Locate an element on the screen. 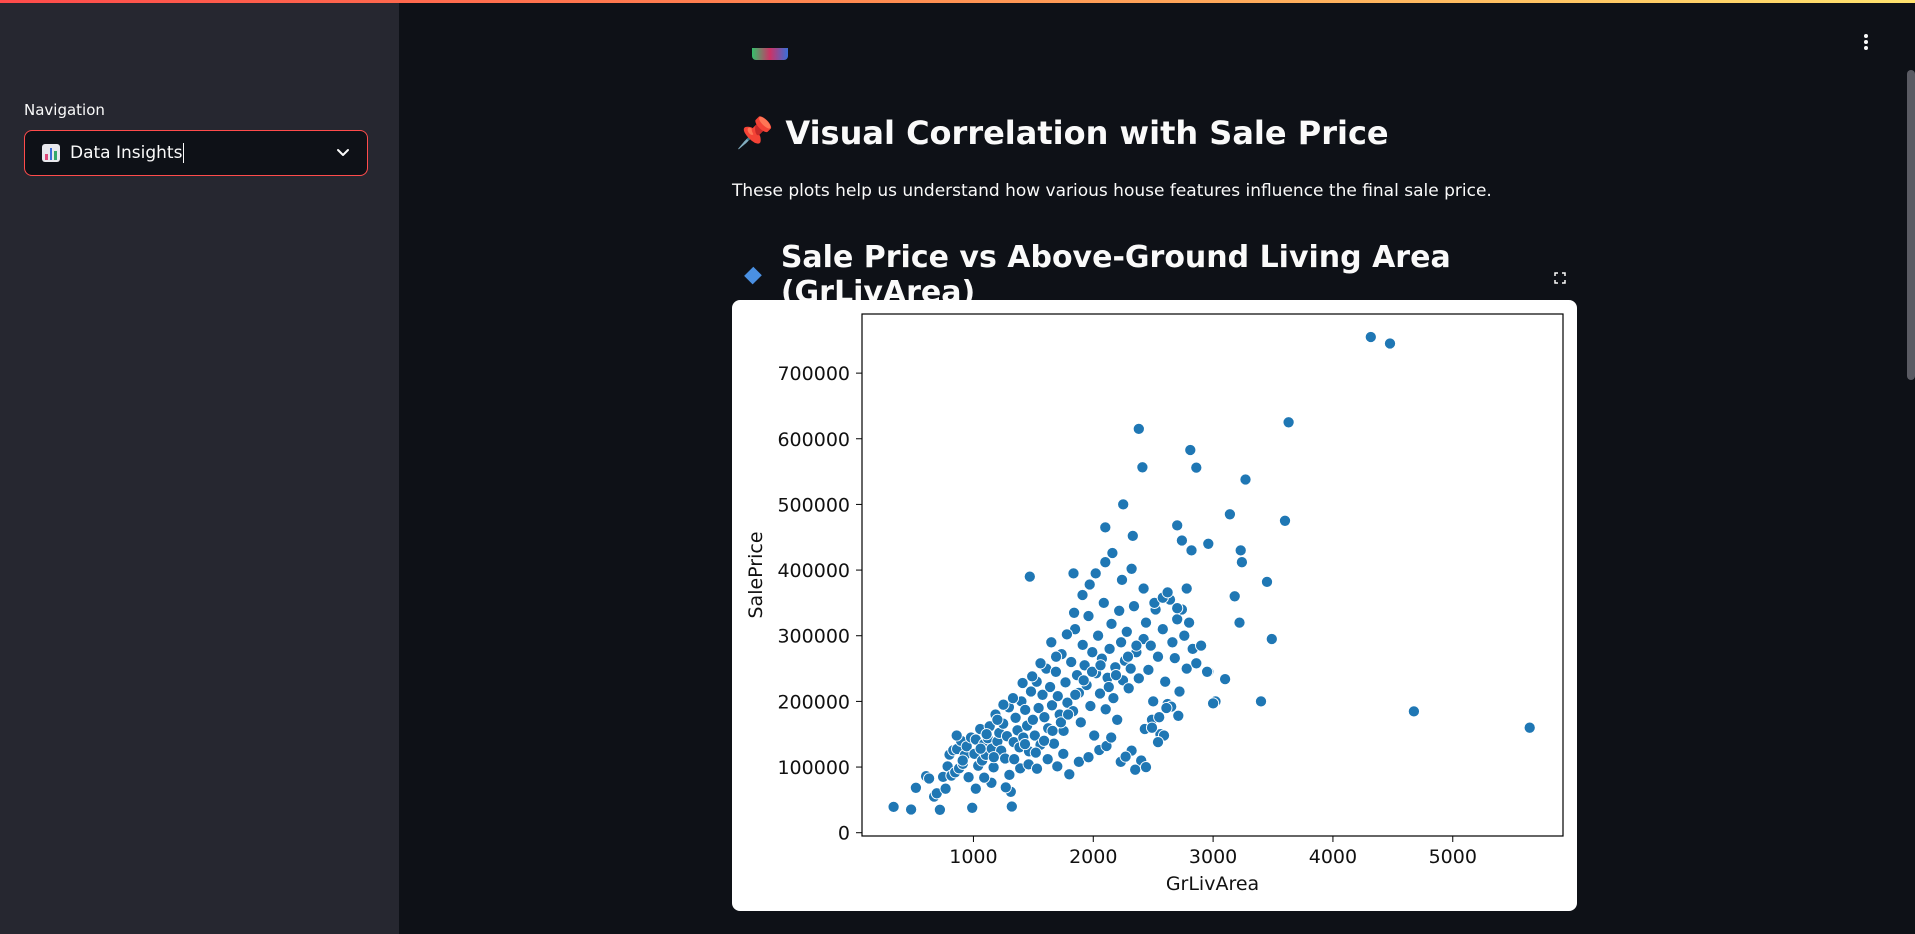 The height and width of the screenshot is (934, 1915). top-decoration-bar is located at coordinates (957, 1).